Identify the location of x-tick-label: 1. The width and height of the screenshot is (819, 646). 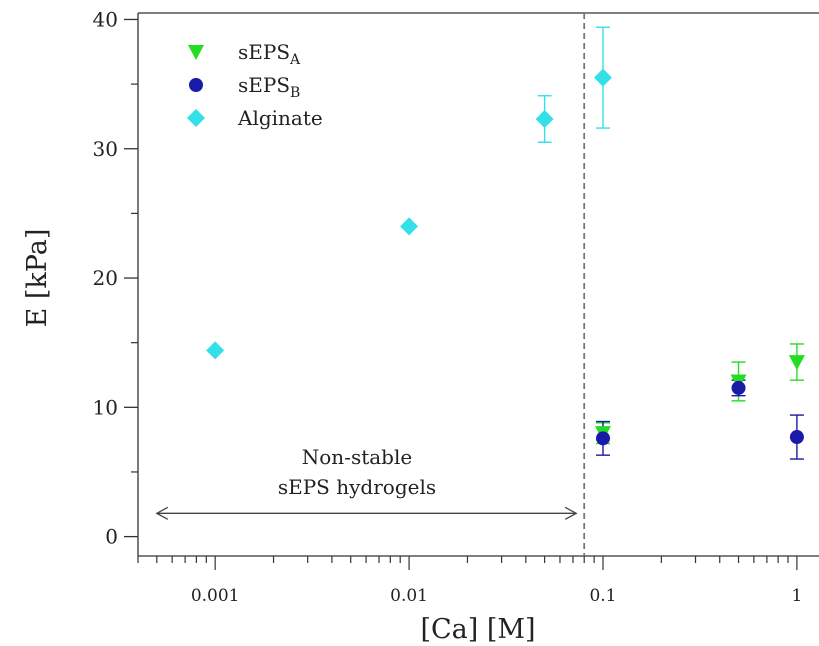
(796, 596).